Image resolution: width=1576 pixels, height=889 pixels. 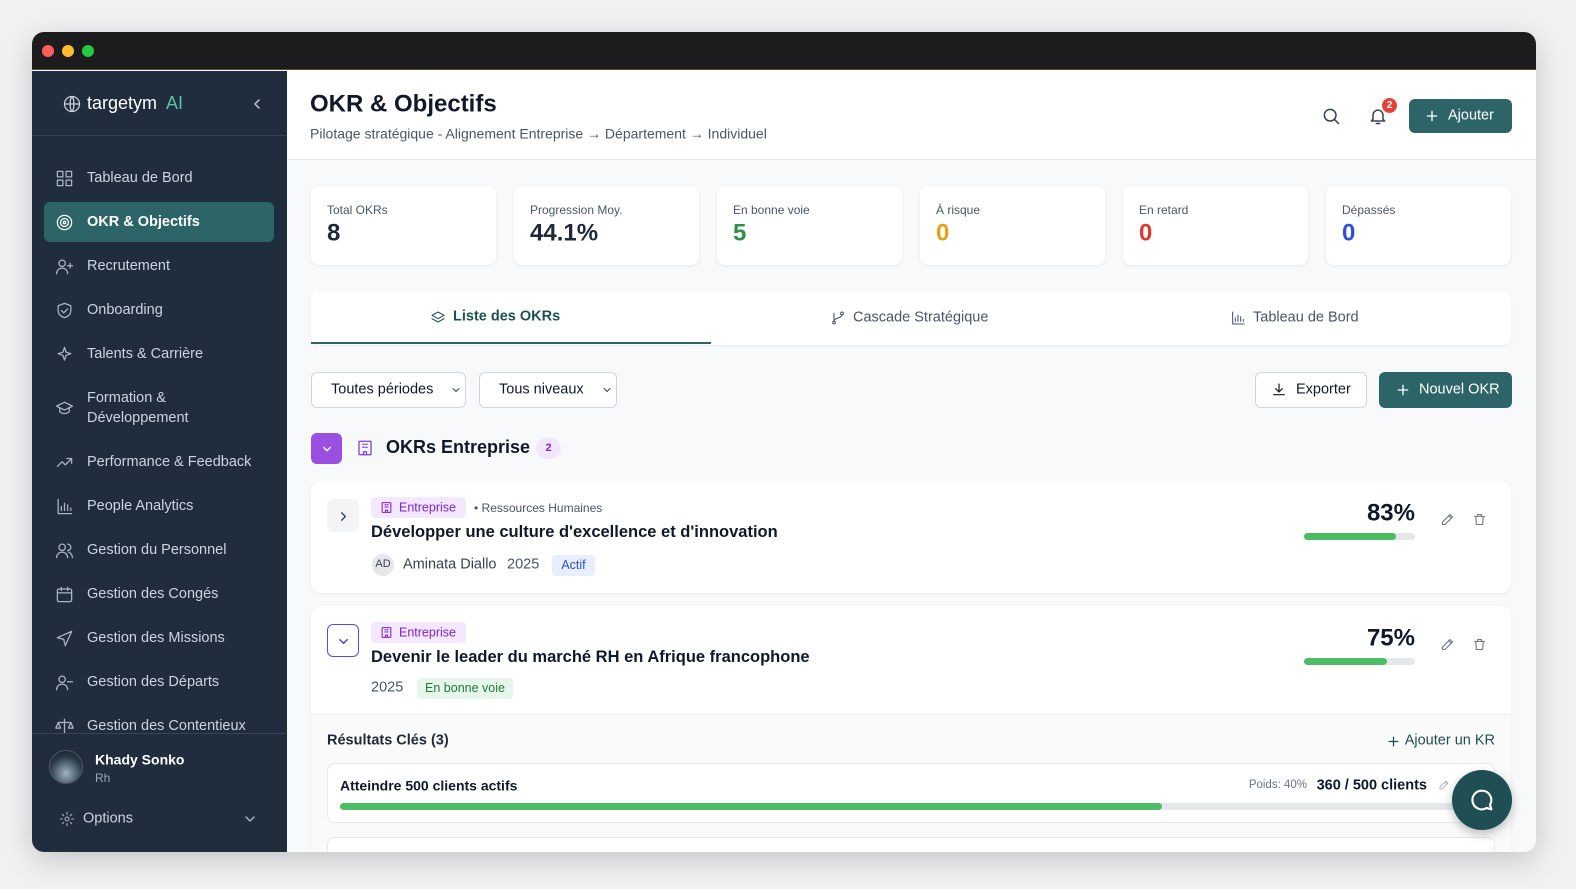 I want to click on stat-label: Progression Moy., so click(x=576, y=209).